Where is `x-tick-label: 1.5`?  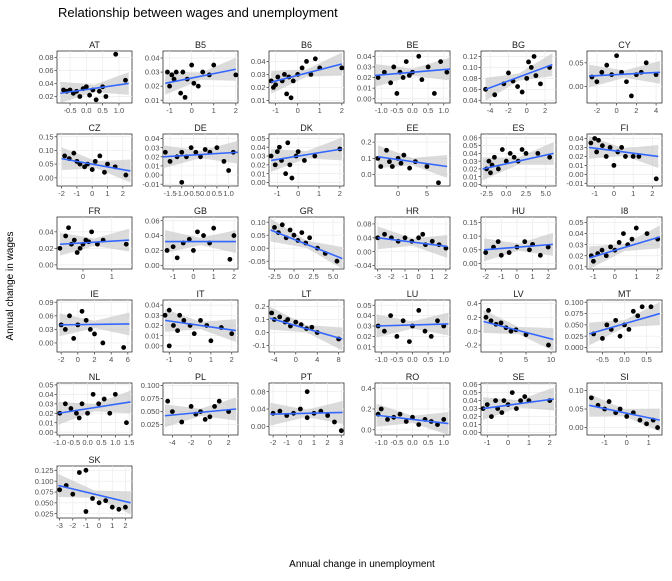
x-tick-label: 1.5 is located at coordinates (129, 442).